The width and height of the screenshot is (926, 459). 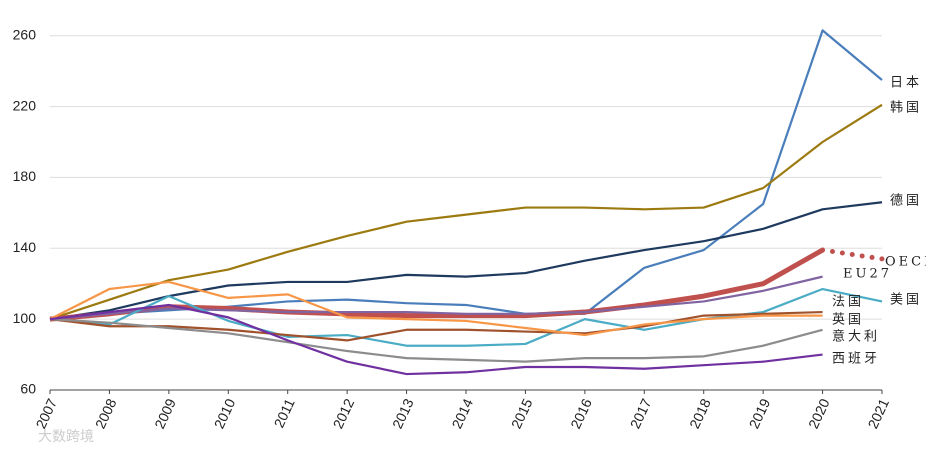 What do you see at coordinates (462, 413) in the screenshot?
I see `x-tick-label: 2014` at bounding box center [462, 413].